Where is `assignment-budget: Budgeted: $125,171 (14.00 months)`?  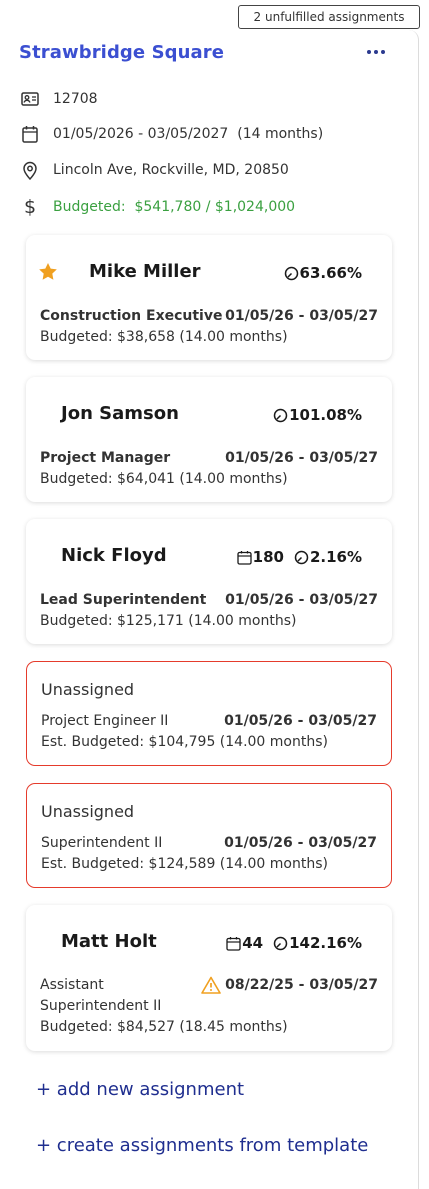 assignment-budget: Budgeted: $125,171 (14.00 months) is located at coordinates (168, 621).